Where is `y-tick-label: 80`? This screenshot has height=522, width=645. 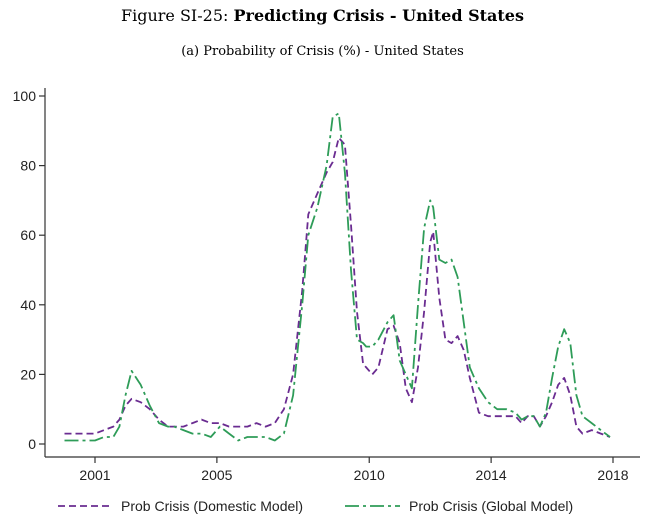 y-tick-label: 80 is located at coordinates (28, 166).